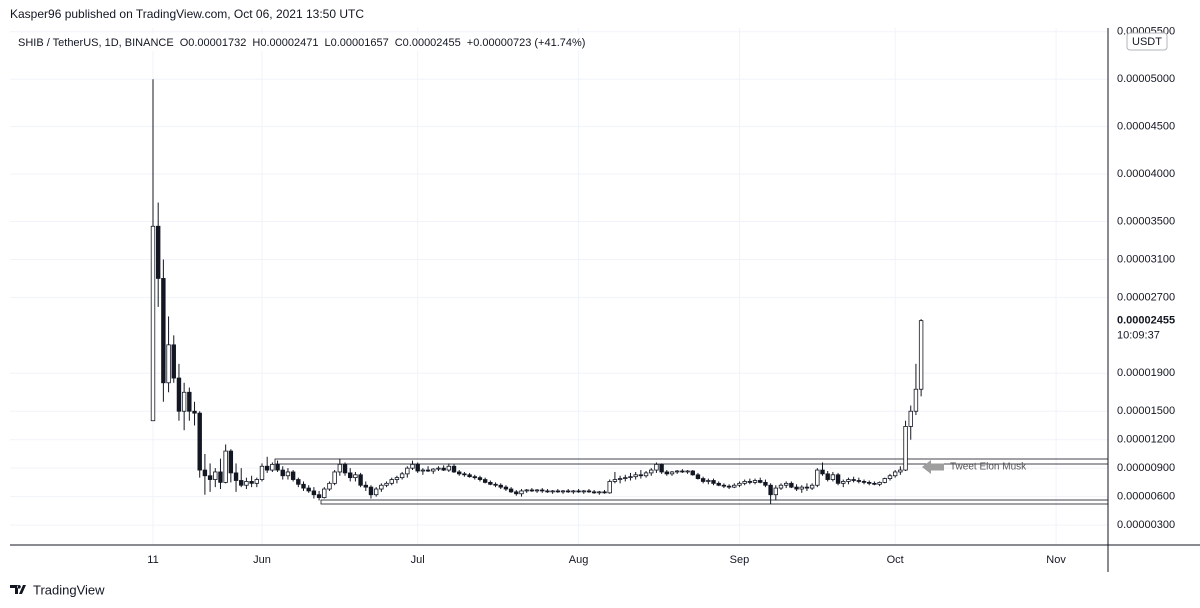 This screenshot has height=608, width=1200. What do you see at coordinates (262, 560) in the screenshot?
I see `x-tick-label: Jun` at bounding box center [262, 560].